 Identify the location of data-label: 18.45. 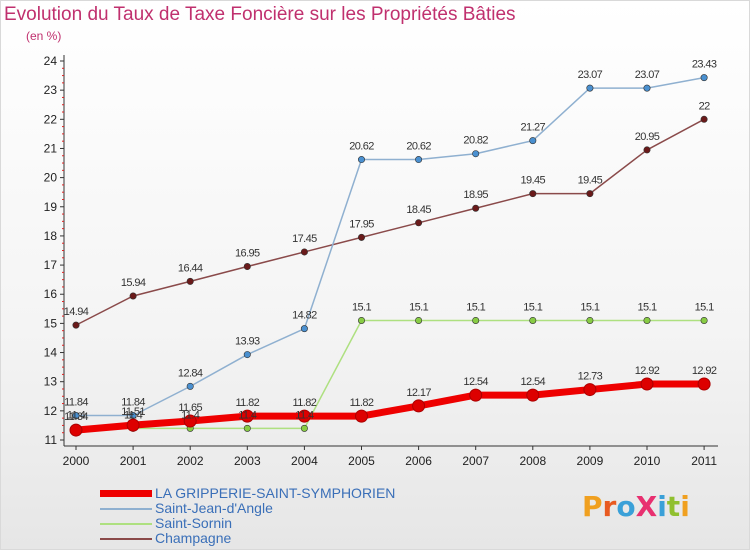
(418, 210).